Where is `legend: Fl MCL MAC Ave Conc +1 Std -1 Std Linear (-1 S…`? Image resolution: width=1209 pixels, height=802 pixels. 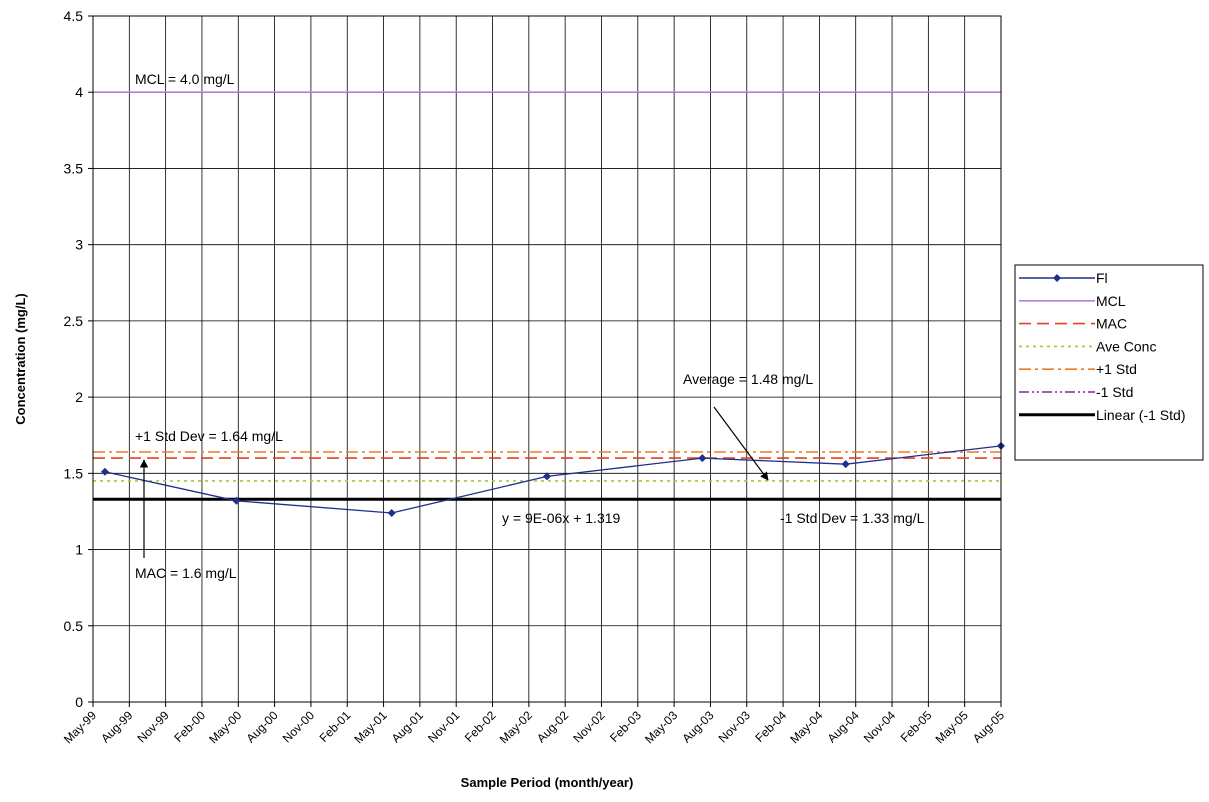
legend: Fl MCL MAC Ave Conc +1 Std -1 Std Linear (-1 S… is located at coordinates (1109, 362).